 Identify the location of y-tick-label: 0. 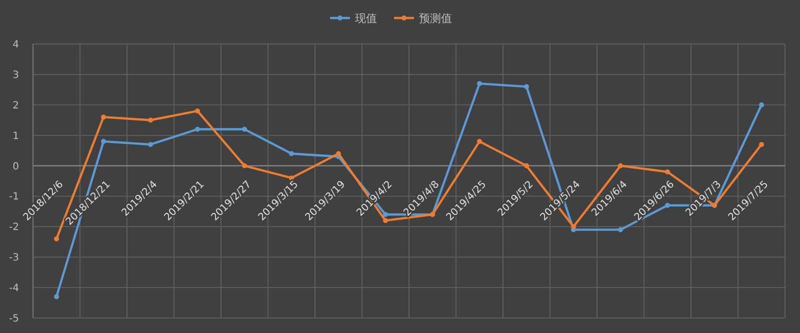
(15, 166).